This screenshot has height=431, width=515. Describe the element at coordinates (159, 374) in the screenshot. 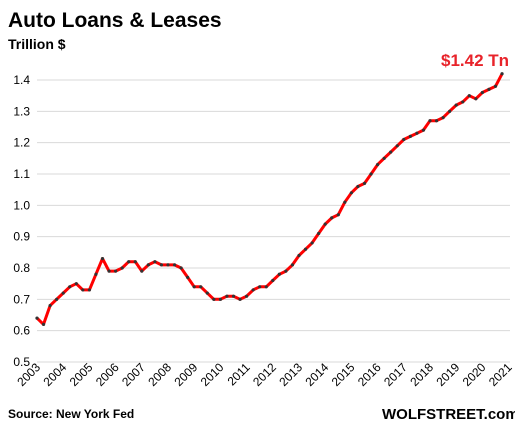

I see `x-tick-label: 2008` at that location.